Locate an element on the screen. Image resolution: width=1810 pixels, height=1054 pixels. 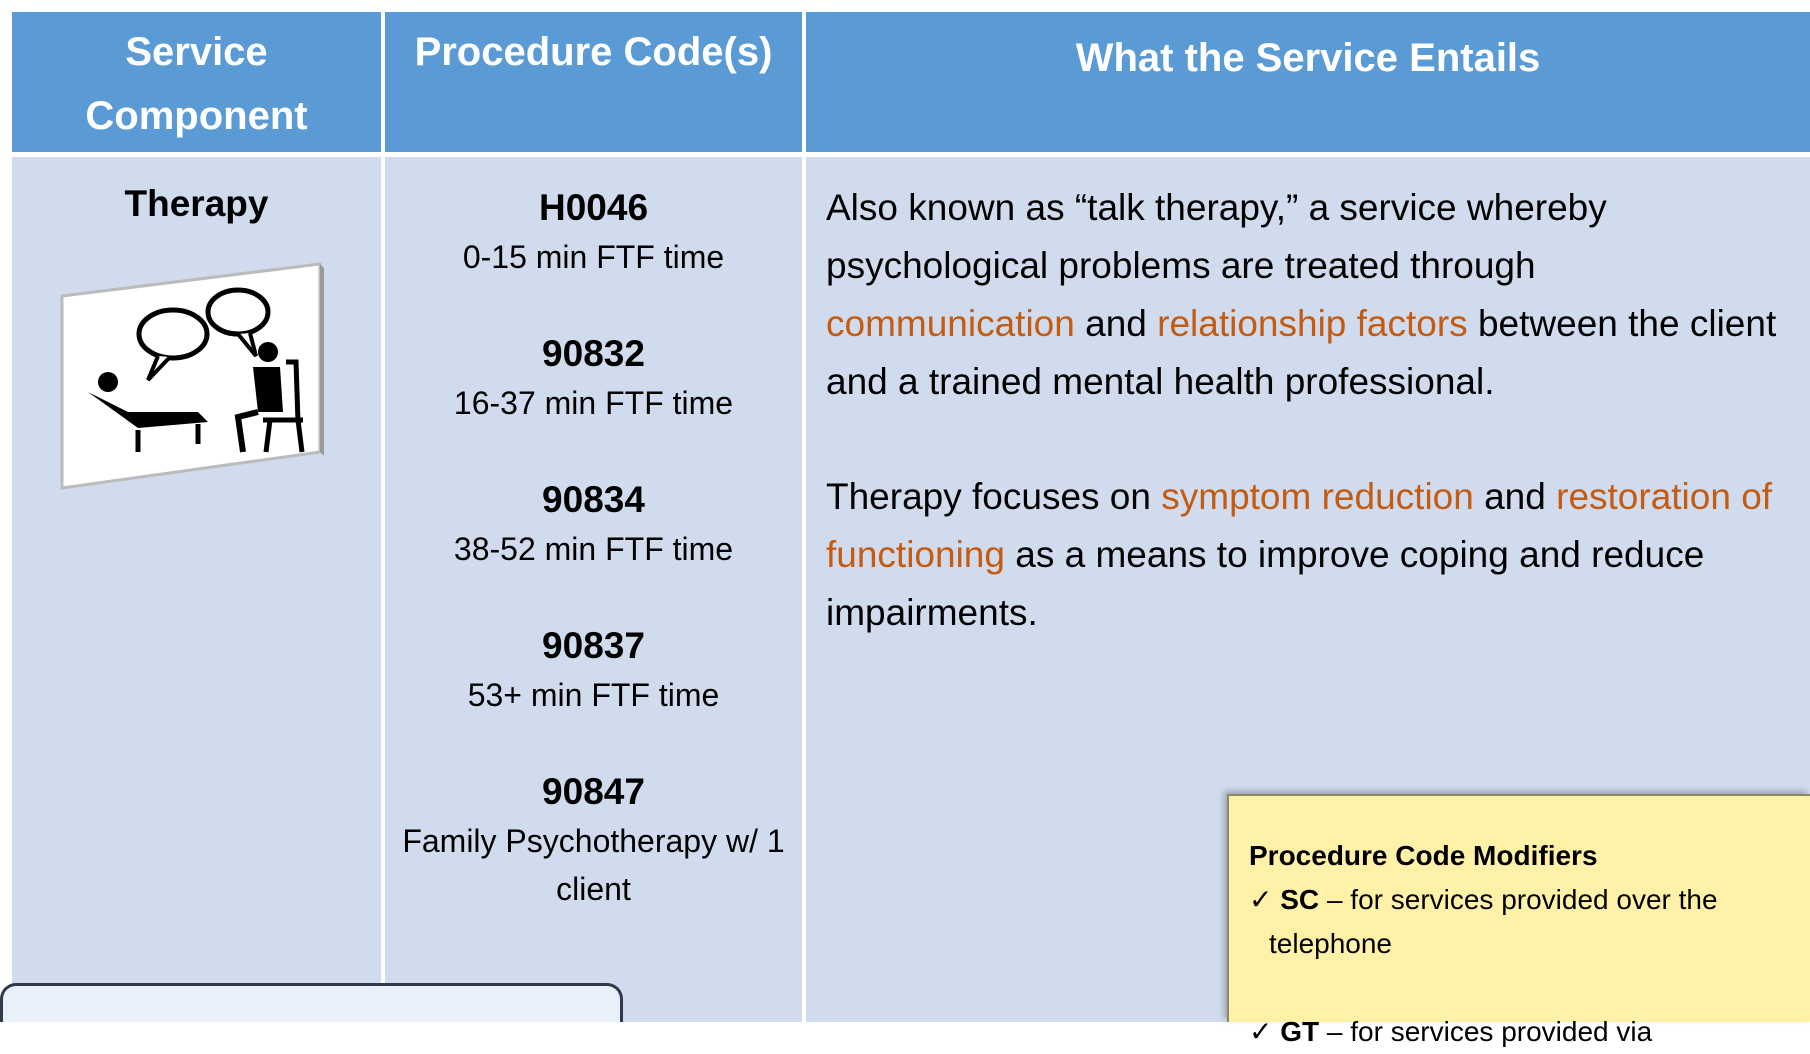
accent-text: symptom reduction is located at coordinates (1317, 496).